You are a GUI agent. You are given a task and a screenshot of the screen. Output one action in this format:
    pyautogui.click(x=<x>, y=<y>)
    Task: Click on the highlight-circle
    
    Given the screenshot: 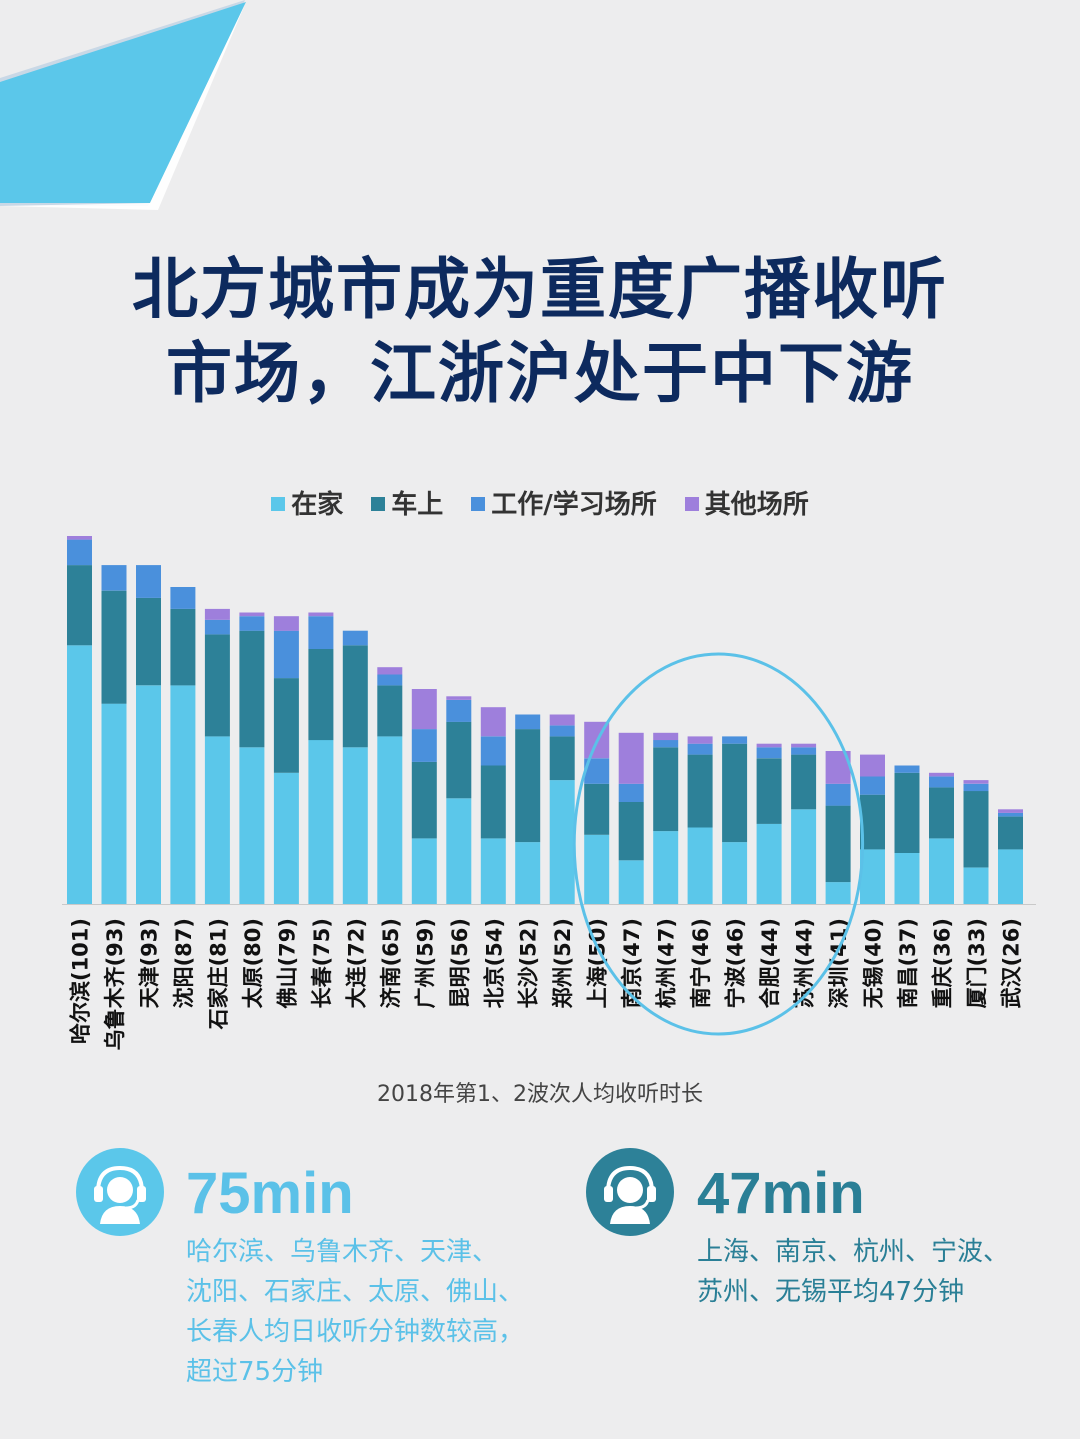 What is the action you would take?
    pyautogui.click(x=718, y=844)
    